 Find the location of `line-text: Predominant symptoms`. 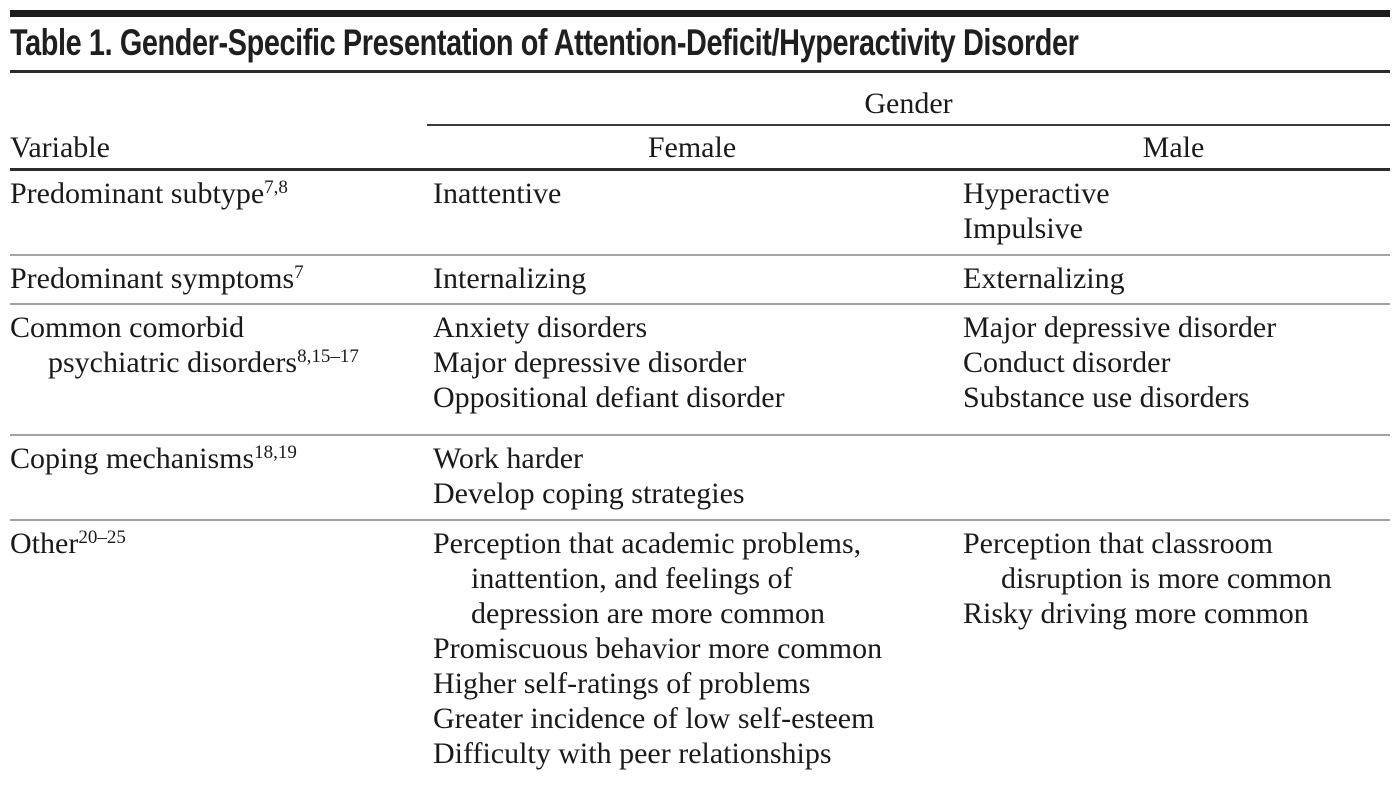

line-text: Predominant symptoms is located at coordinates (152, 278).